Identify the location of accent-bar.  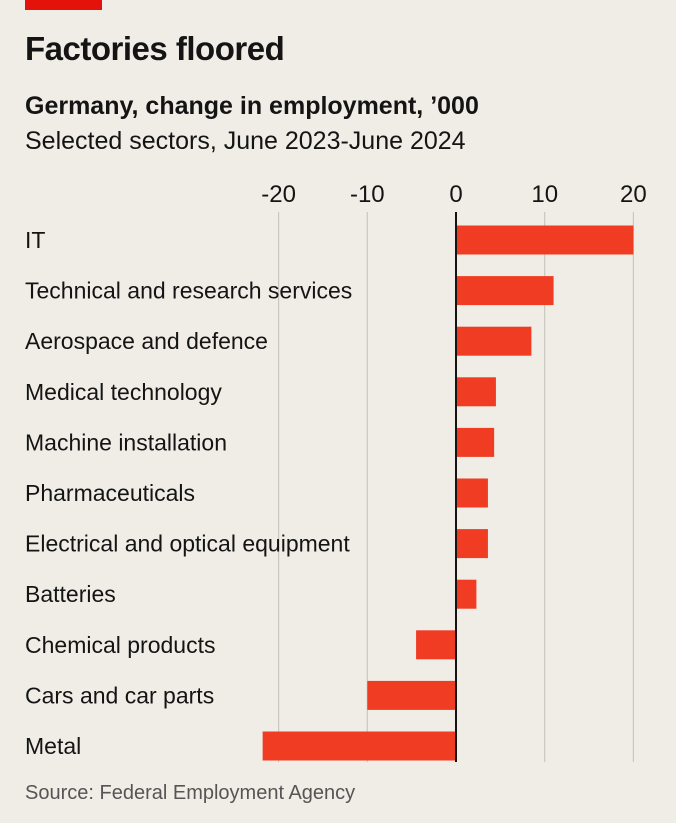
(63, 5).